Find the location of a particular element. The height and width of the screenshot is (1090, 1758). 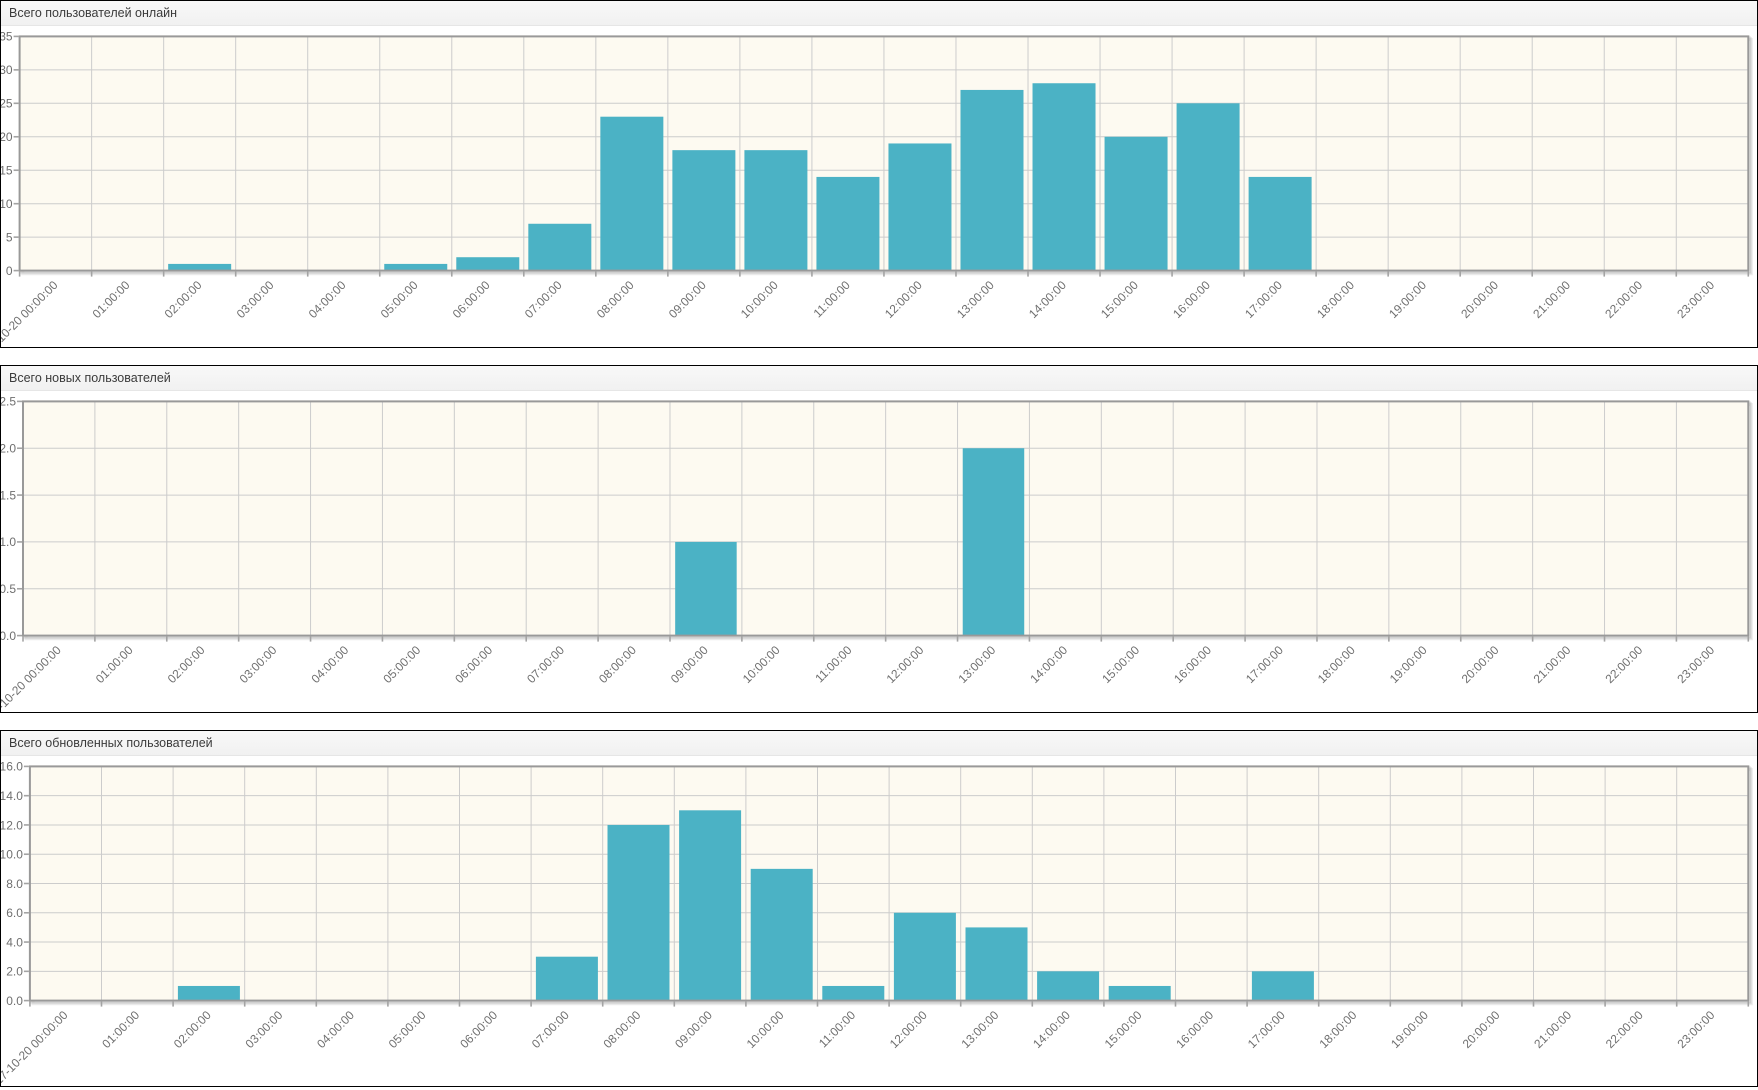

svg-text: 2.5 is located at coordinates (8, 402).